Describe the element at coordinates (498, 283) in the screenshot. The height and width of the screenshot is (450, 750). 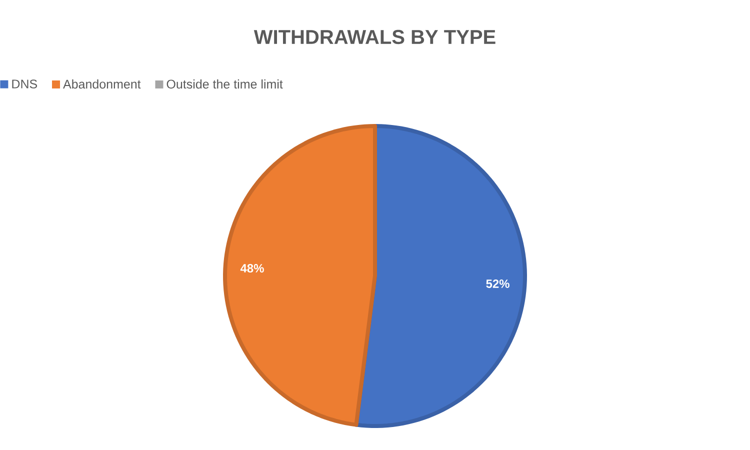
I see `data-label: 52%` at that location.